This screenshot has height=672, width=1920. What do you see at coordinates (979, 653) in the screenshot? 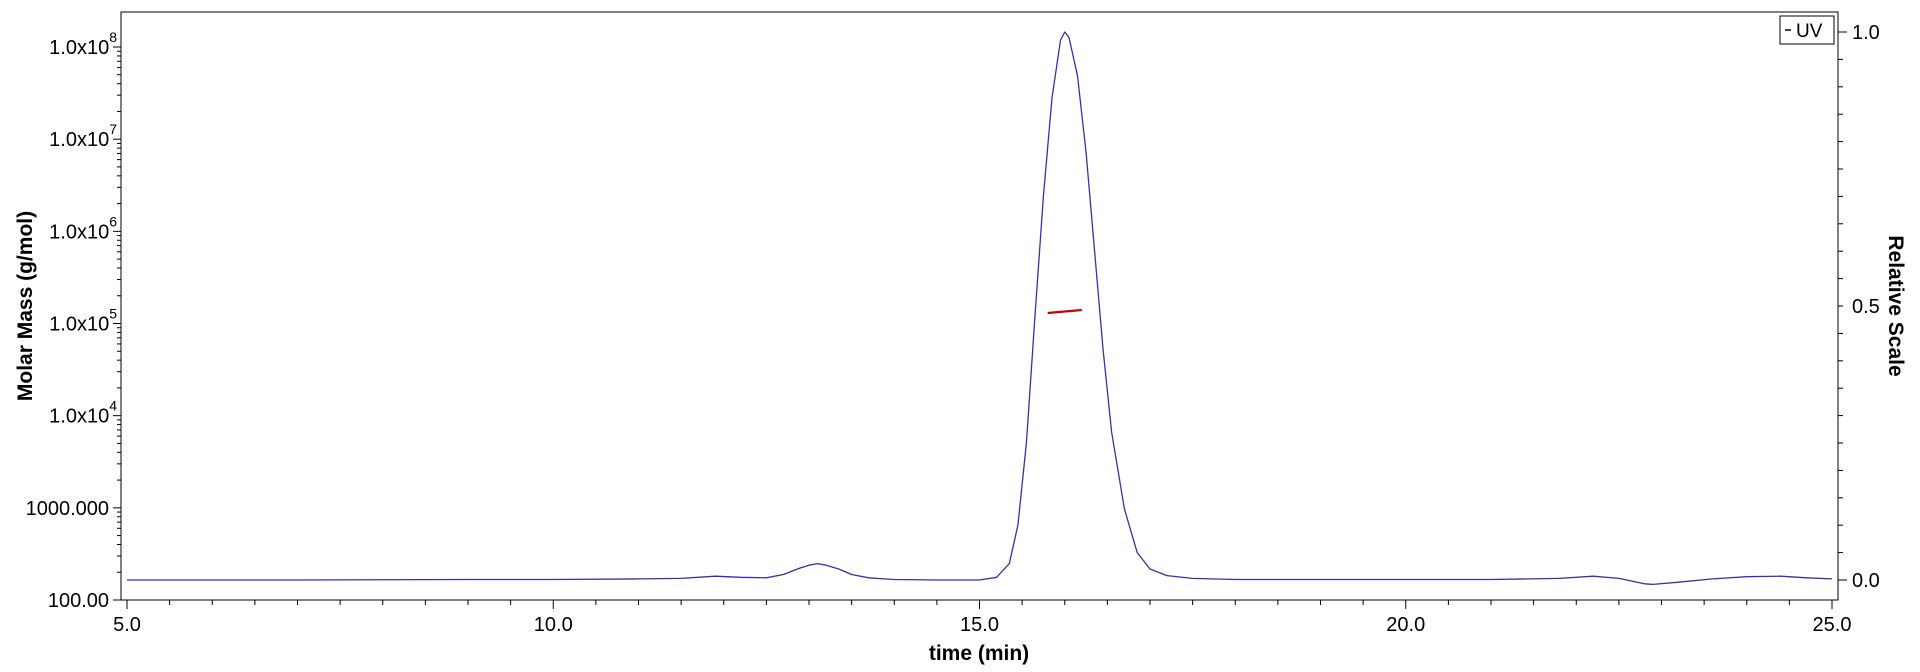
I see `x-axis-title: time (min)` at bounding box center [979, 653].